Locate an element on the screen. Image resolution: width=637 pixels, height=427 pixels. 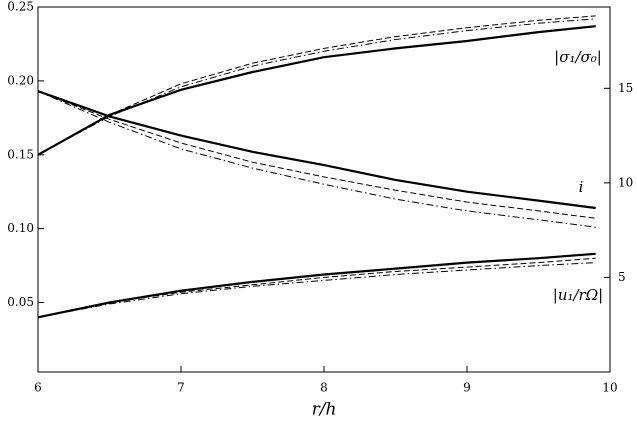
x-tick-label: 8 is located at coordinates (324, 388).